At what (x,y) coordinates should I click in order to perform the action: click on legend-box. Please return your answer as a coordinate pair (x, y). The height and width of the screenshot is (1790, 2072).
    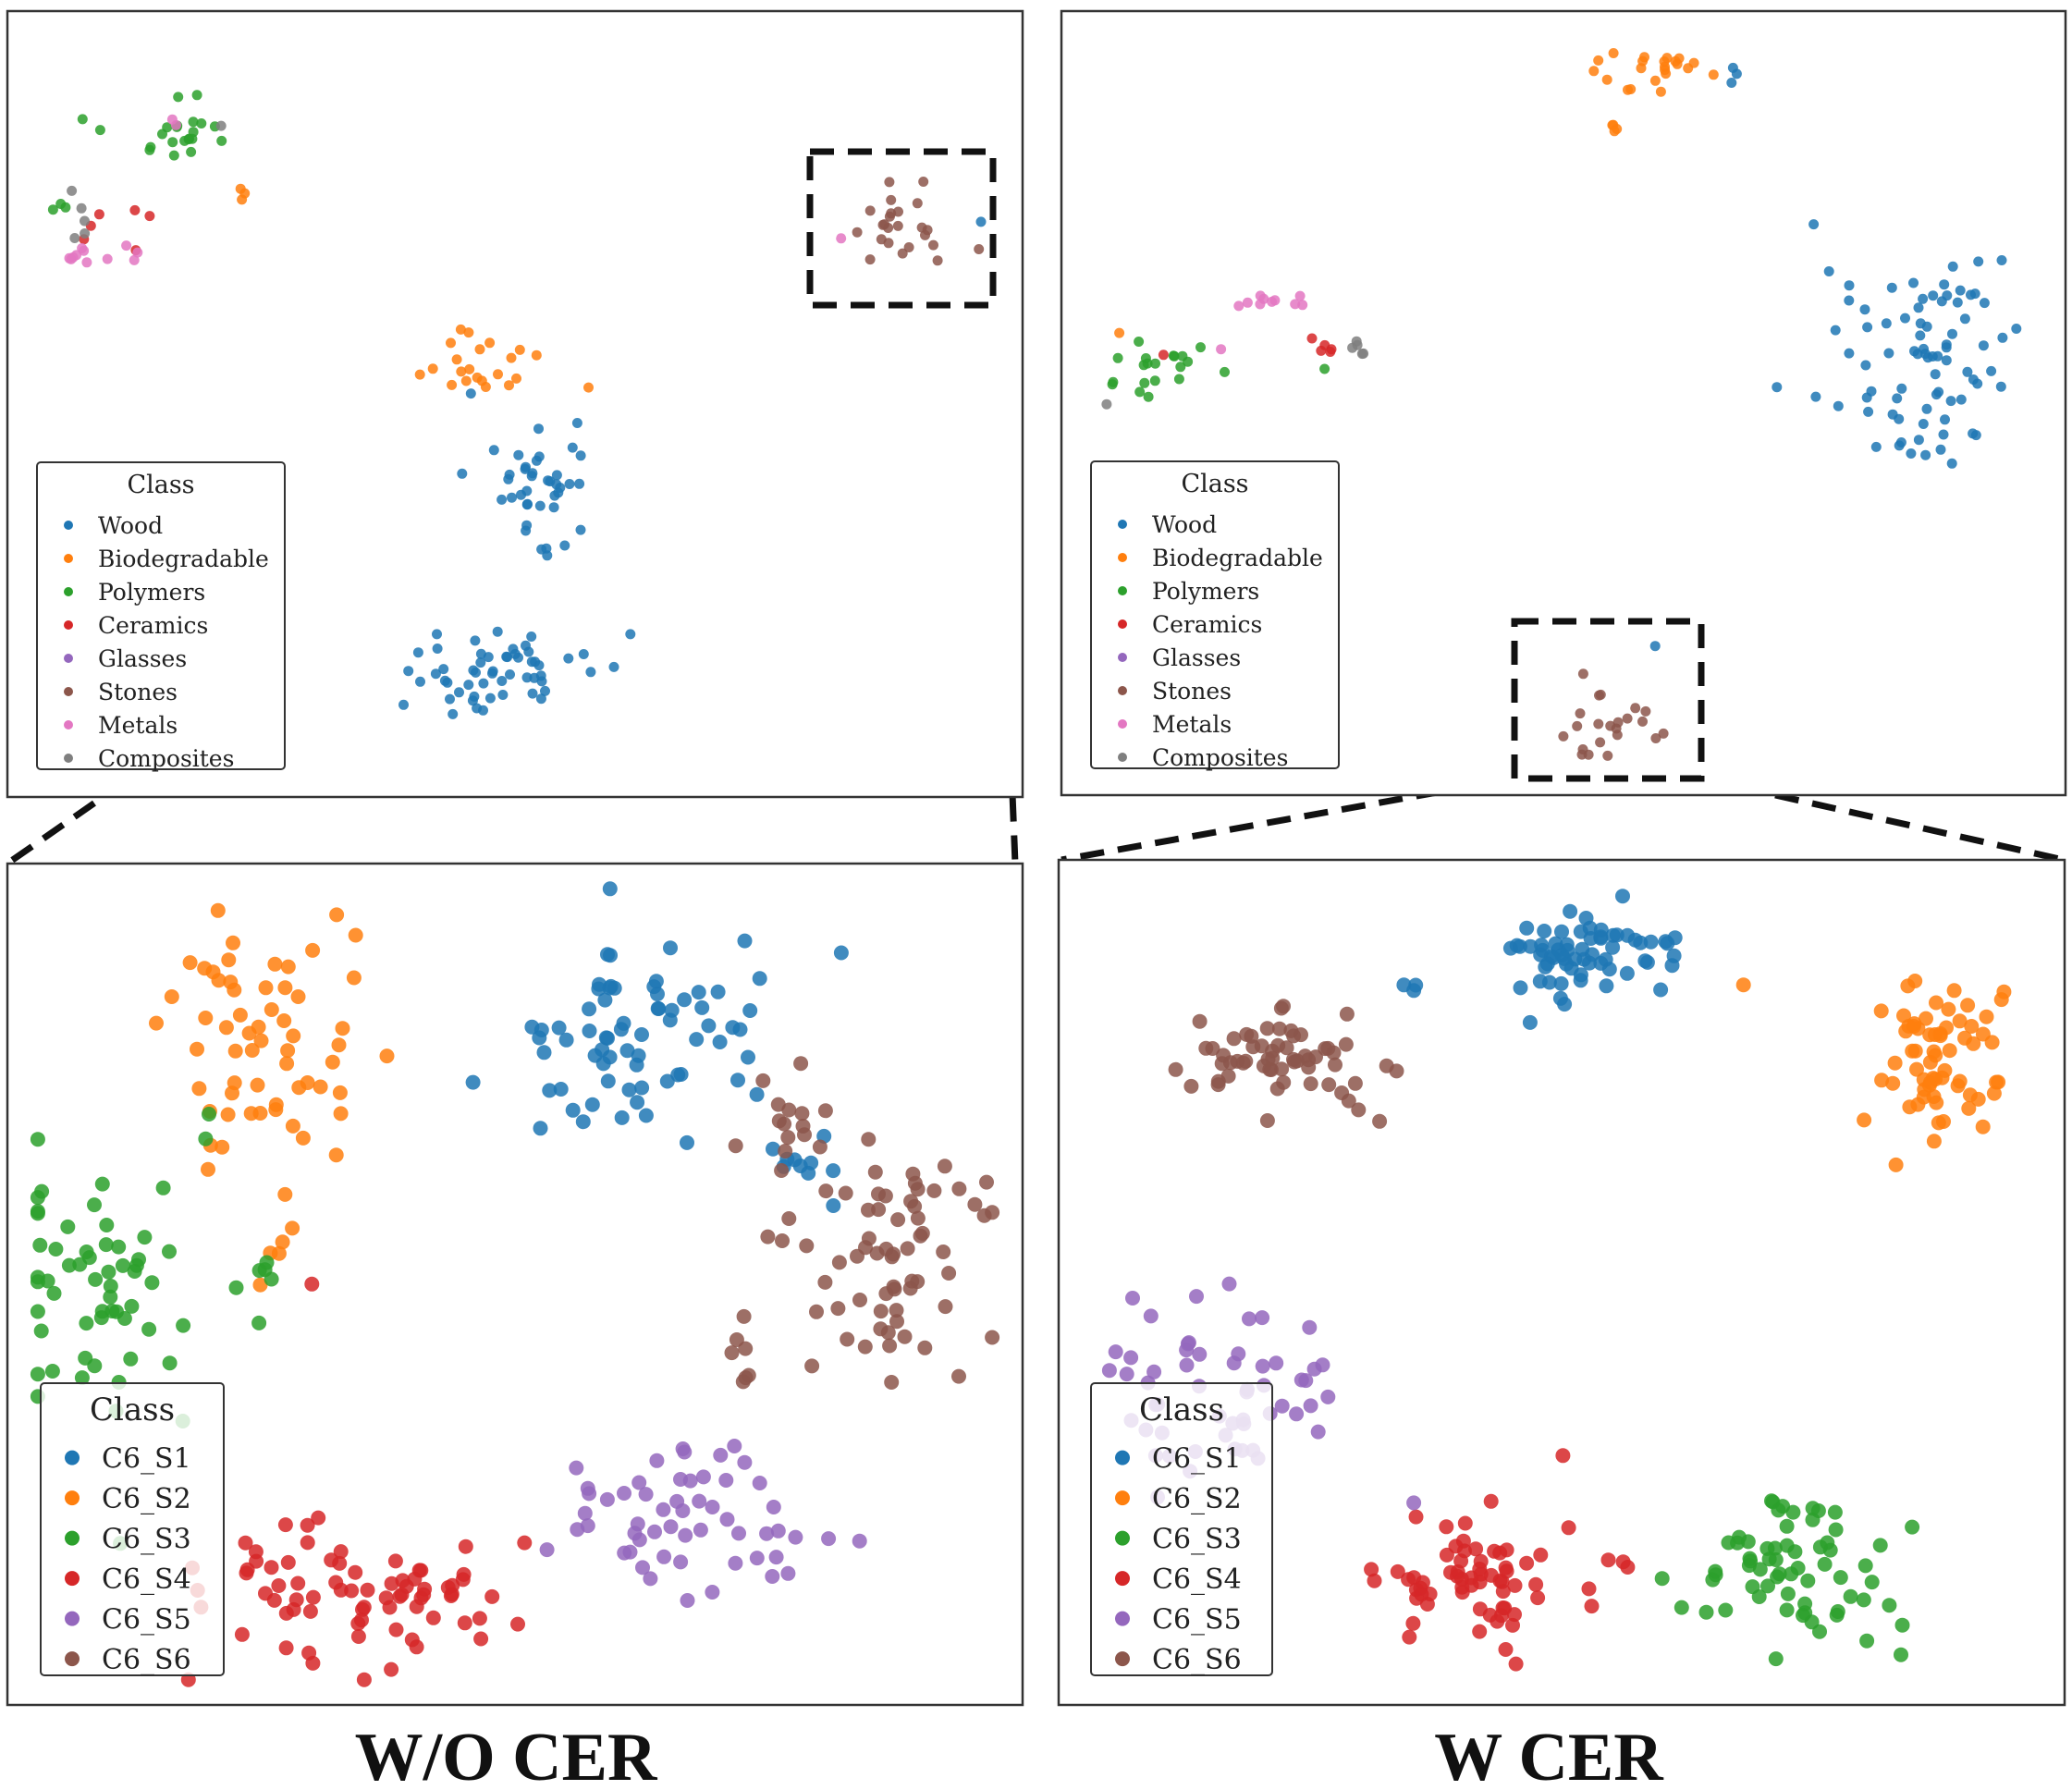
    Looking at the image, I should click on (161, 615).